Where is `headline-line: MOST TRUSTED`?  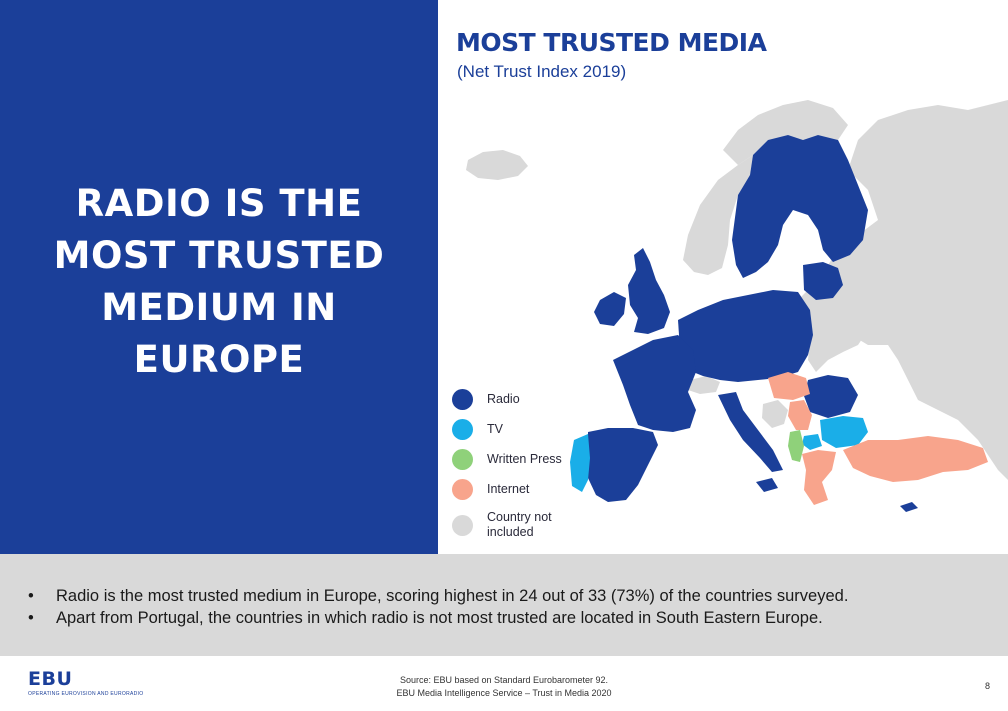
headline-line: MOST TRUSTED is located at coordinates (219, 256).